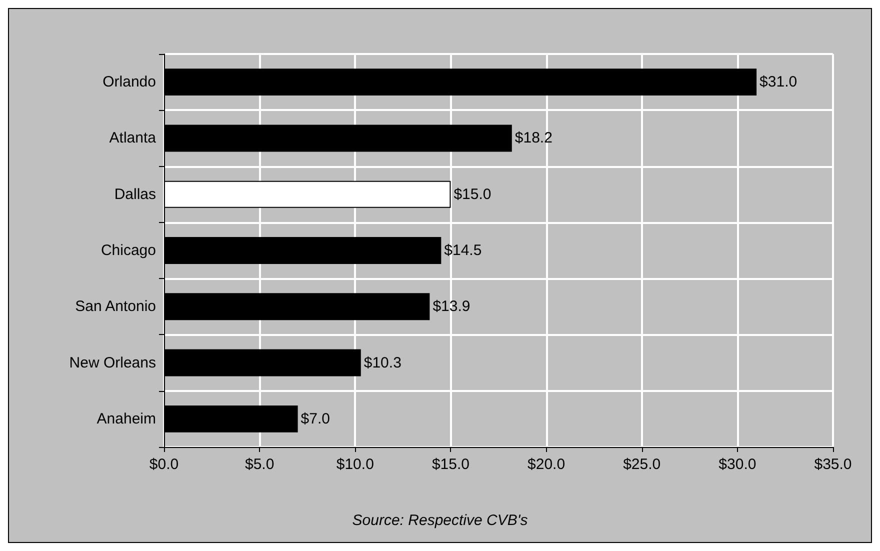  What do you see at coordinates (135, 194) in the screenshot?
I see `y-tick-label: Dallas` at bounding box center [135, 194].